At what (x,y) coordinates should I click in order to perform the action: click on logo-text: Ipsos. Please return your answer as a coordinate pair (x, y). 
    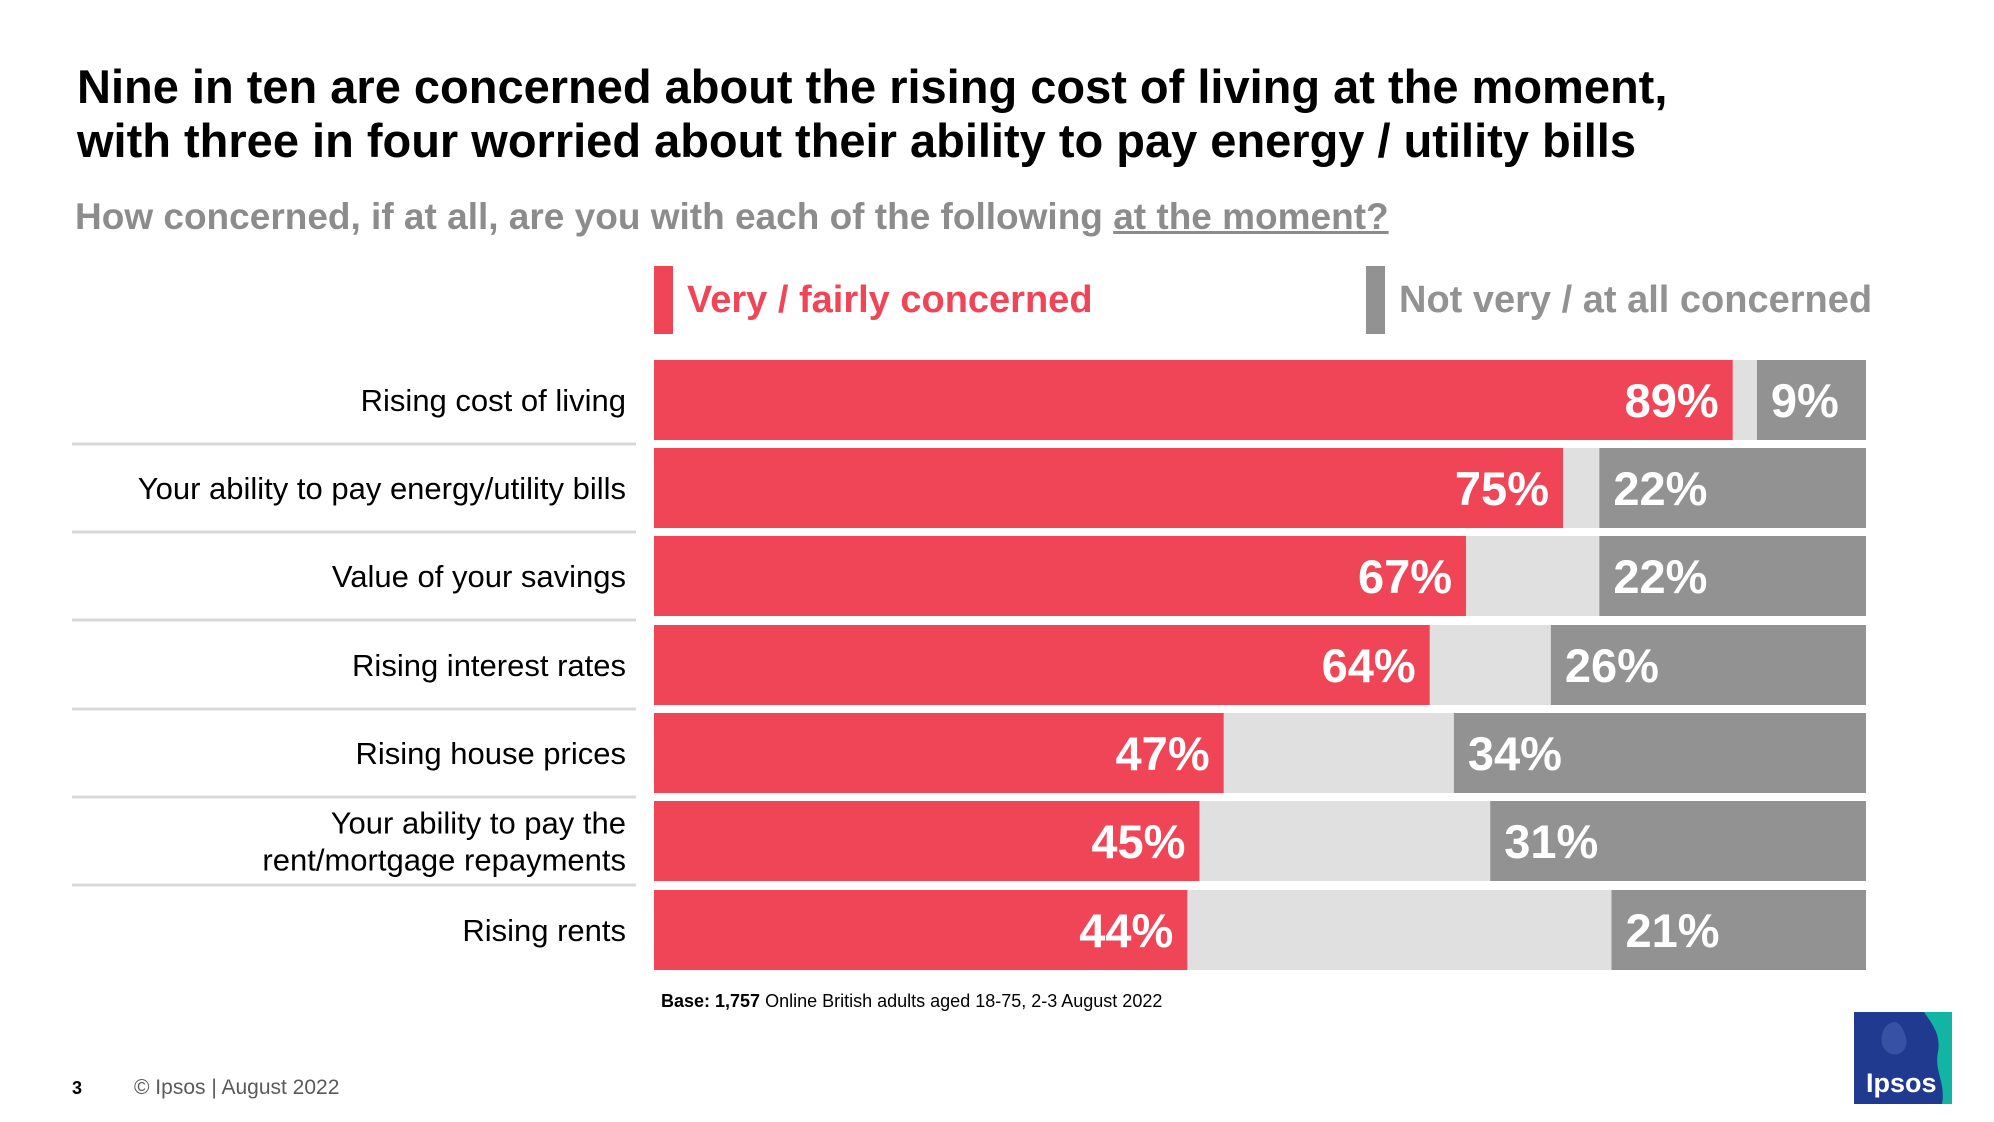
    Looking at the image, I should click on (1901, 1083).